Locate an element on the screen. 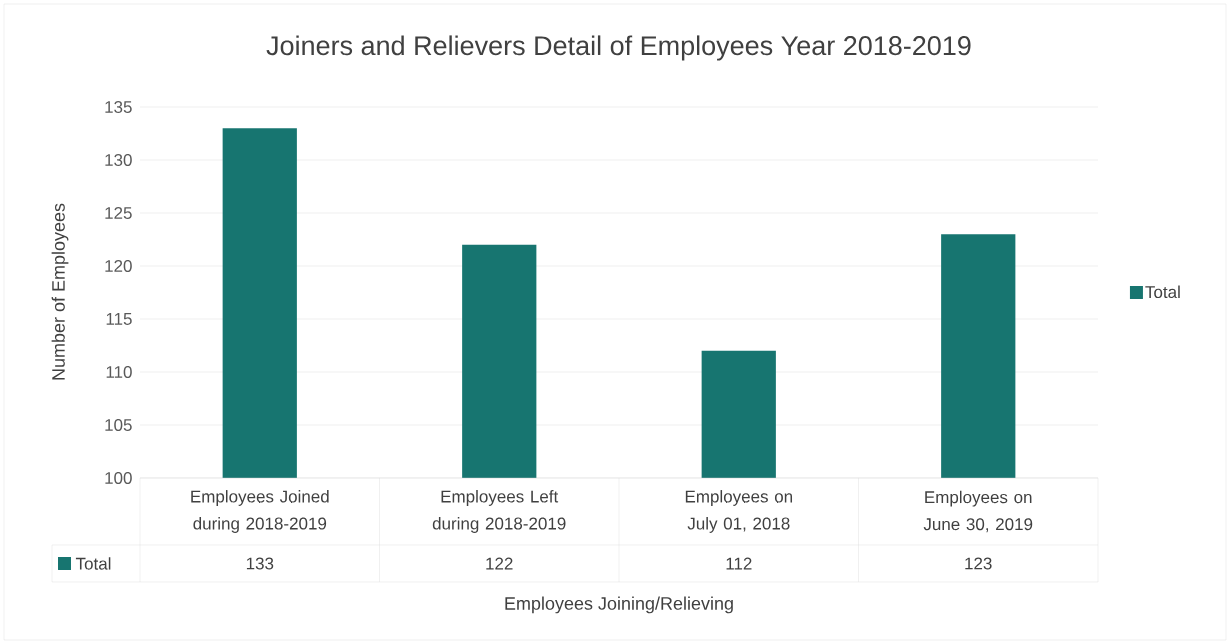  y-axis-title: Number of Employees is located at coordinates (60, 291).